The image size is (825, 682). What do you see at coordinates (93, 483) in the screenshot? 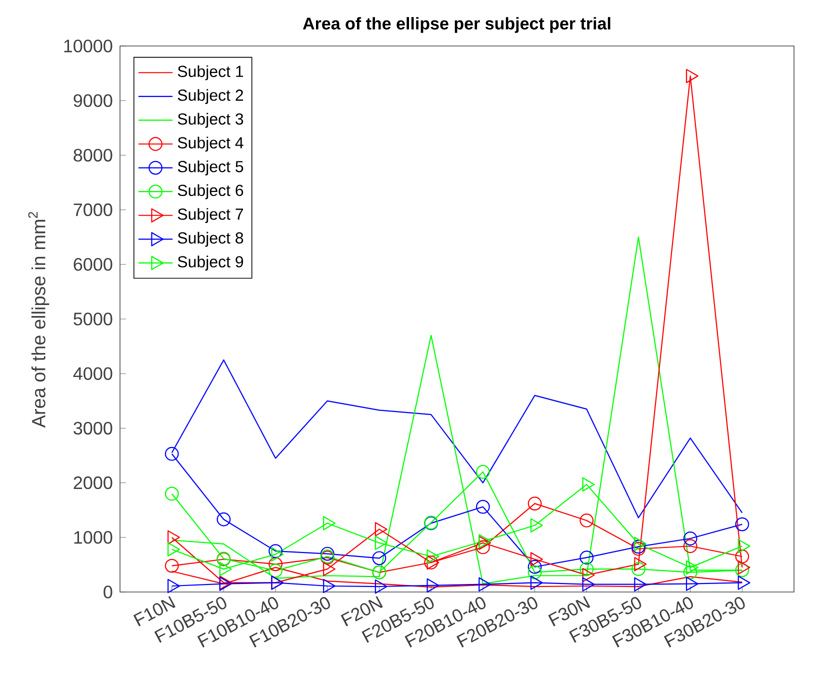
I see `y-tick-label: 2000` at bounding box center [93, 483].